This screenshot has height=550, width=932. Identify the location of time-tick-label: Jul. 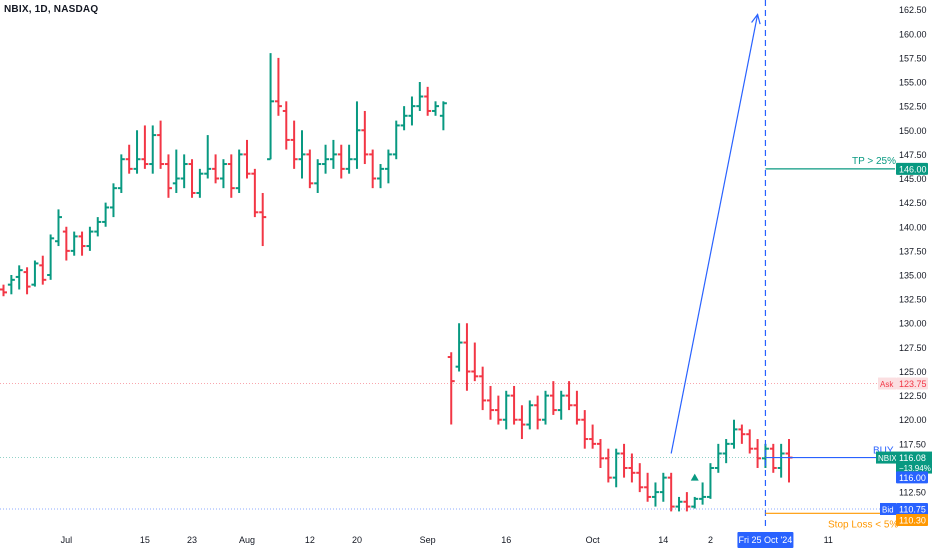
(67, 540).